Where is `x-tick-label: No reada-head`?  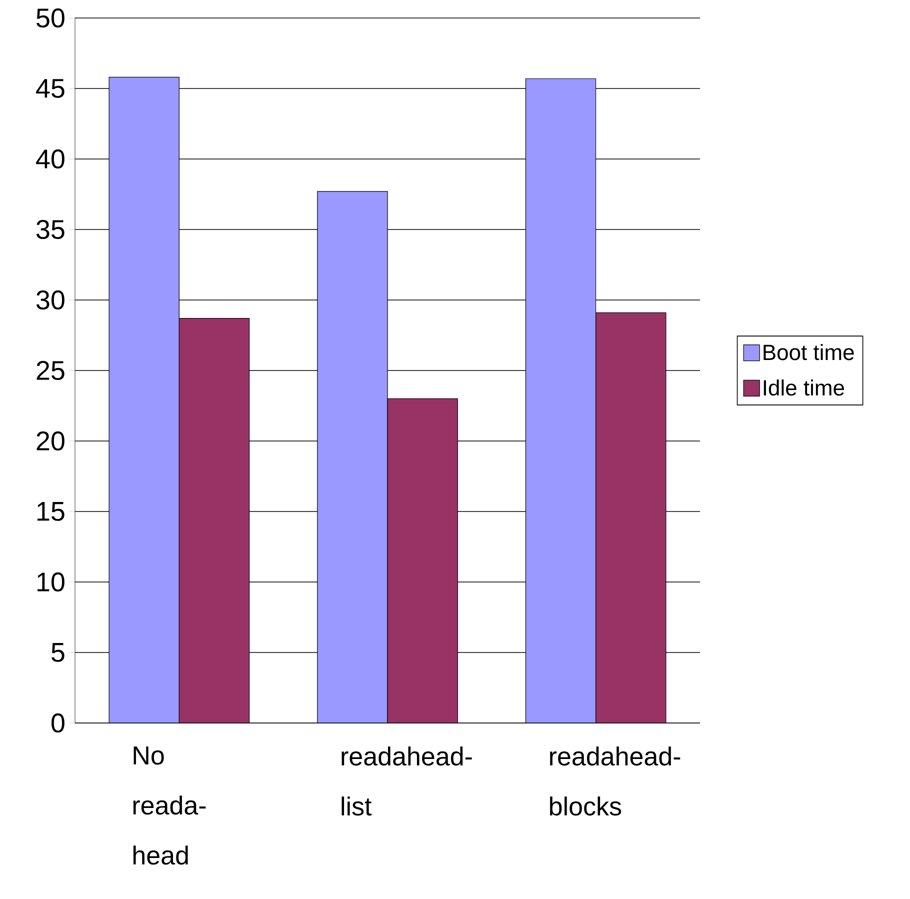 x-tick-label: No reada-head is located at coordinates (169, 805).